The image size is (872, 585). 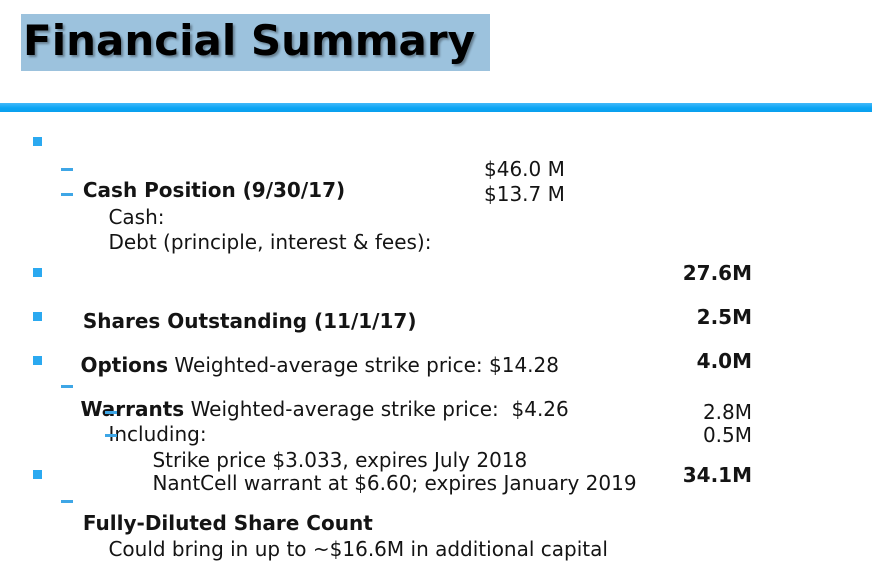 I want to click on list-item-label-lead: Options, so click(x=124, y=365).